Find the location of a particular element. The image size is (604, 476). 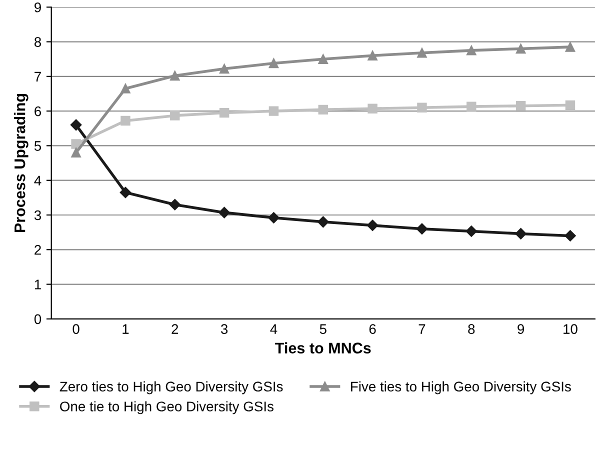

legend-label: One tie to High Geo Diversity GSIs is located at coordinates (167, 407).